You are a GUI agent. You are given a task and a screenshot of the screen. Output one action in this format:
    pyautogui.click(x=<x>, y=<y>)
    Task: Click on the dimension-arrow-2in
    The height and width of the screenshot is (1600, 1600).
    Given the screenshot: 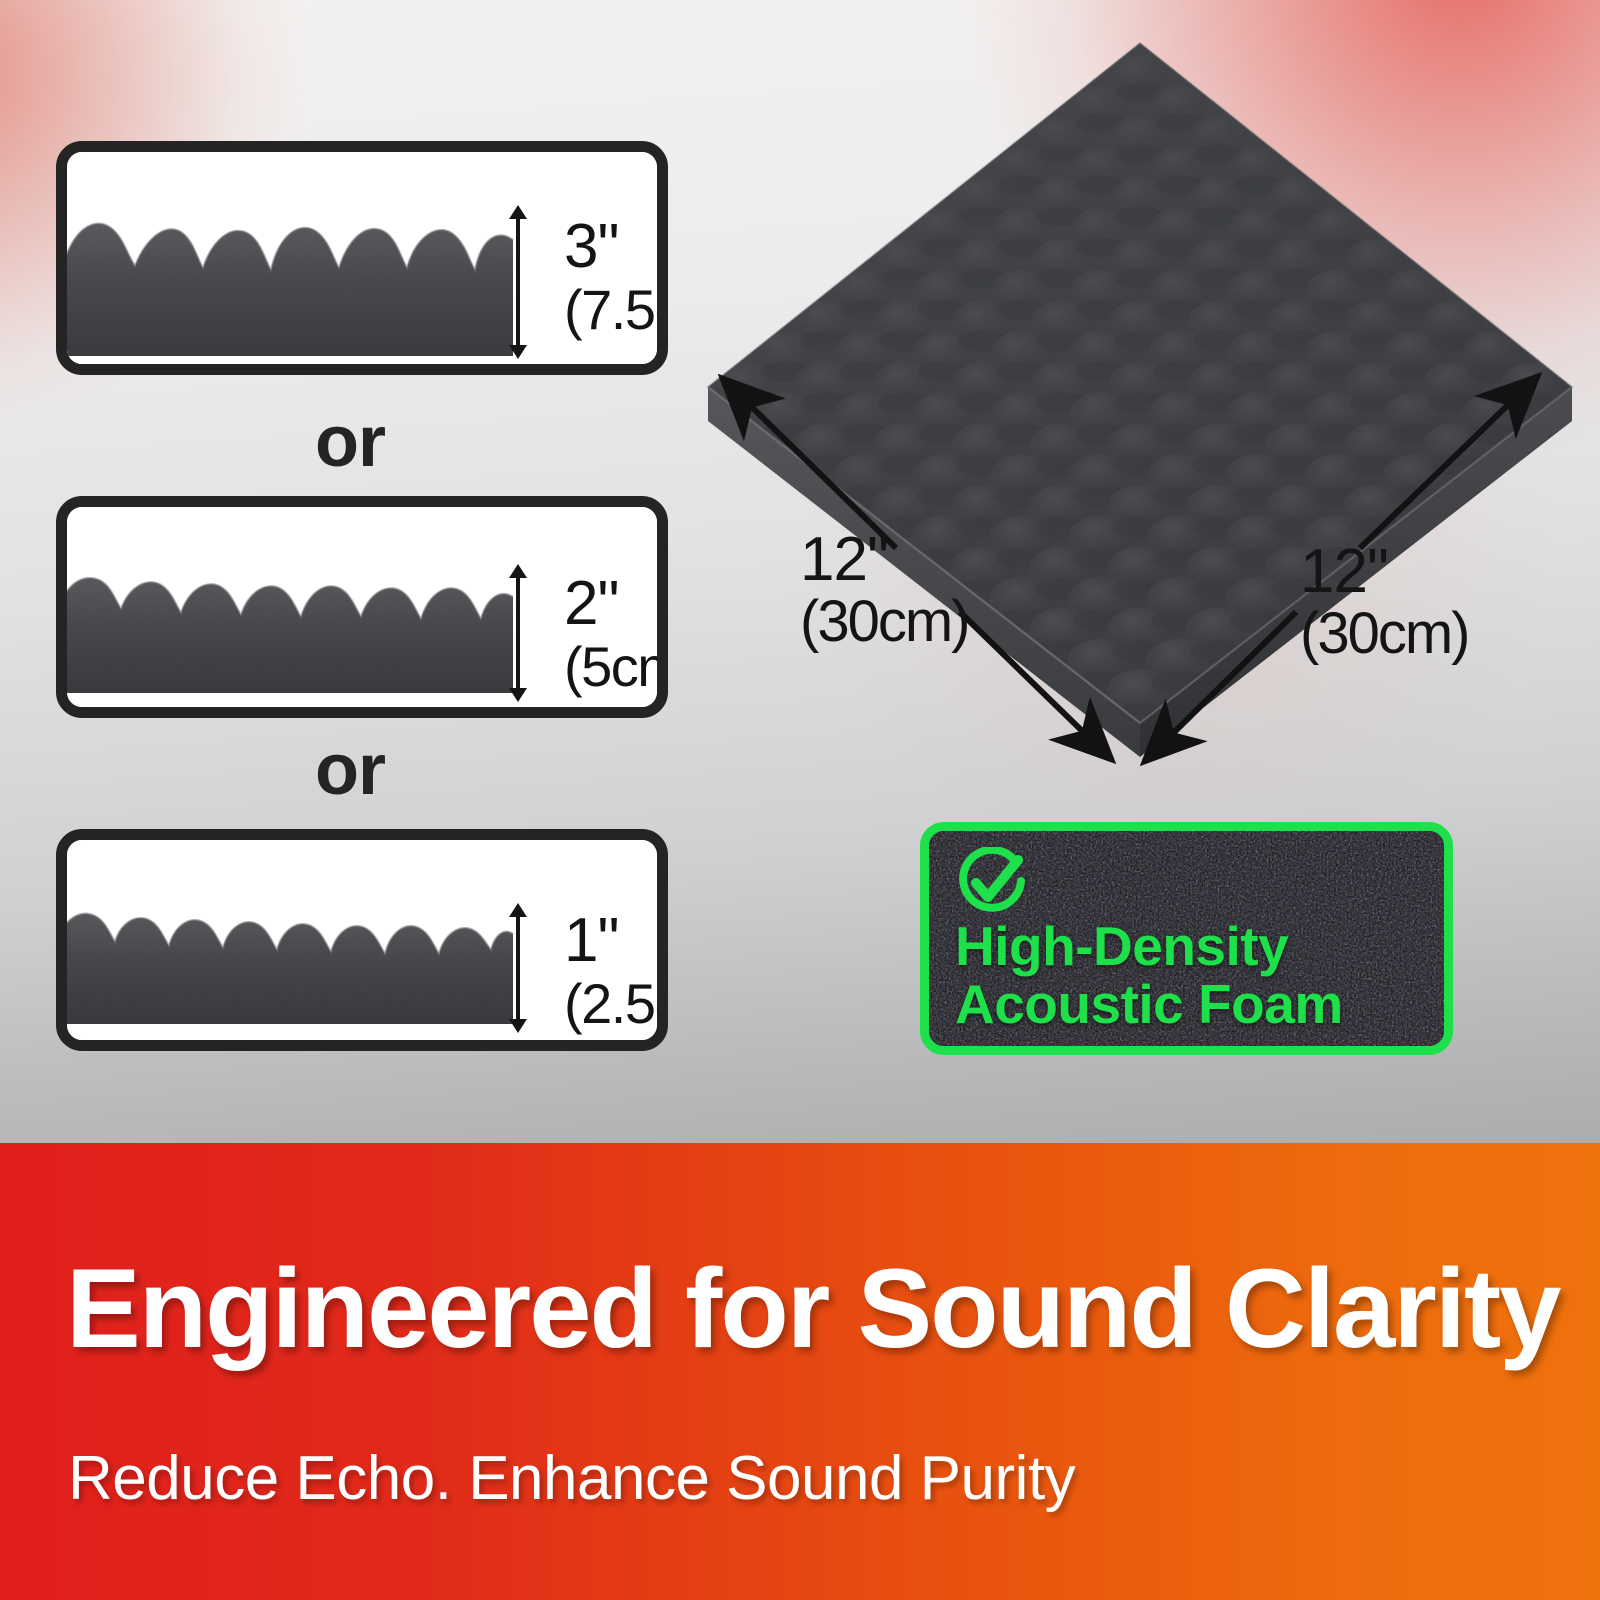 What is the action you would take?
    pyautogui.click(x=518, y=633)
    